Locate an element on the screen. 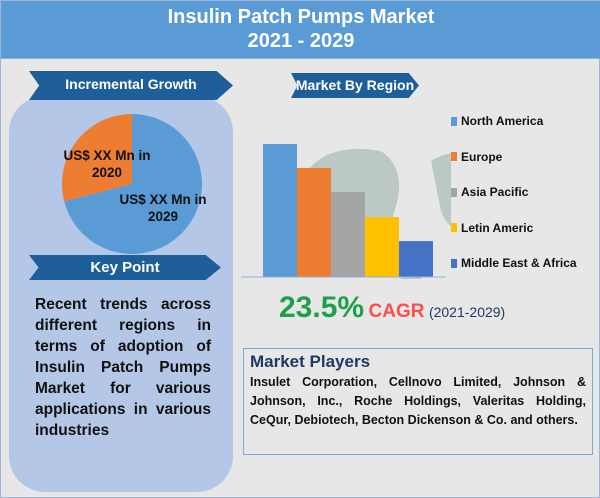 The image size is (600, 498). market-players-title: Market Players is located at coordinates (310, 361).